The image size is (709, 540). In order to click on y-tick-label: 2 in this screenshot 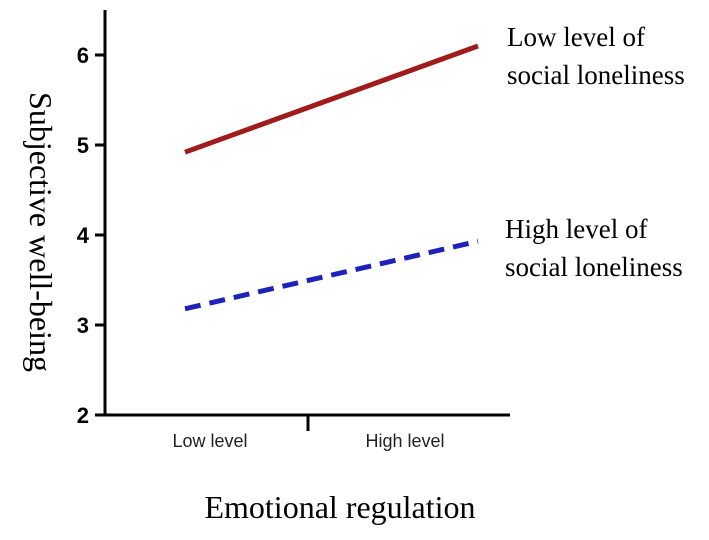, I will do `click(83, 415)`.